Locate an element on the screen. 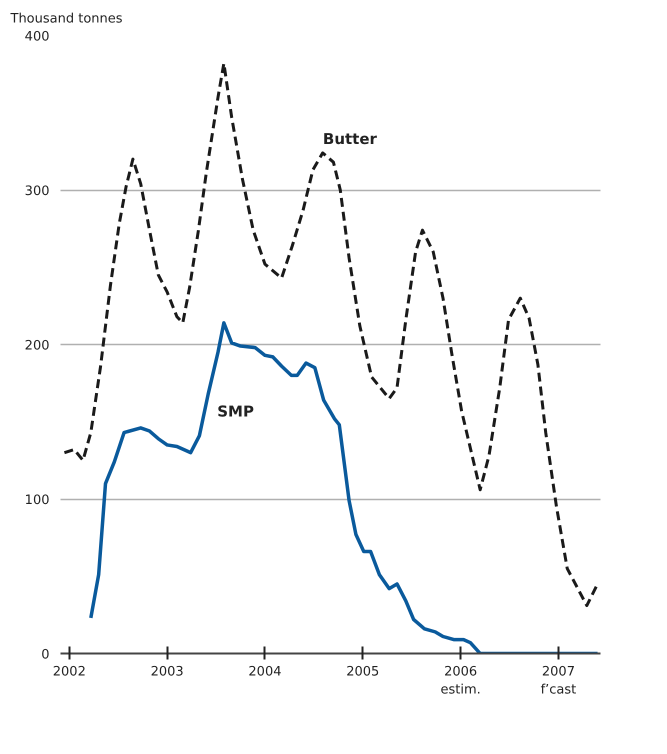 This screenshot has width=667, height=754. x-tick-label: 2003 is located at coordinates (167, 672).